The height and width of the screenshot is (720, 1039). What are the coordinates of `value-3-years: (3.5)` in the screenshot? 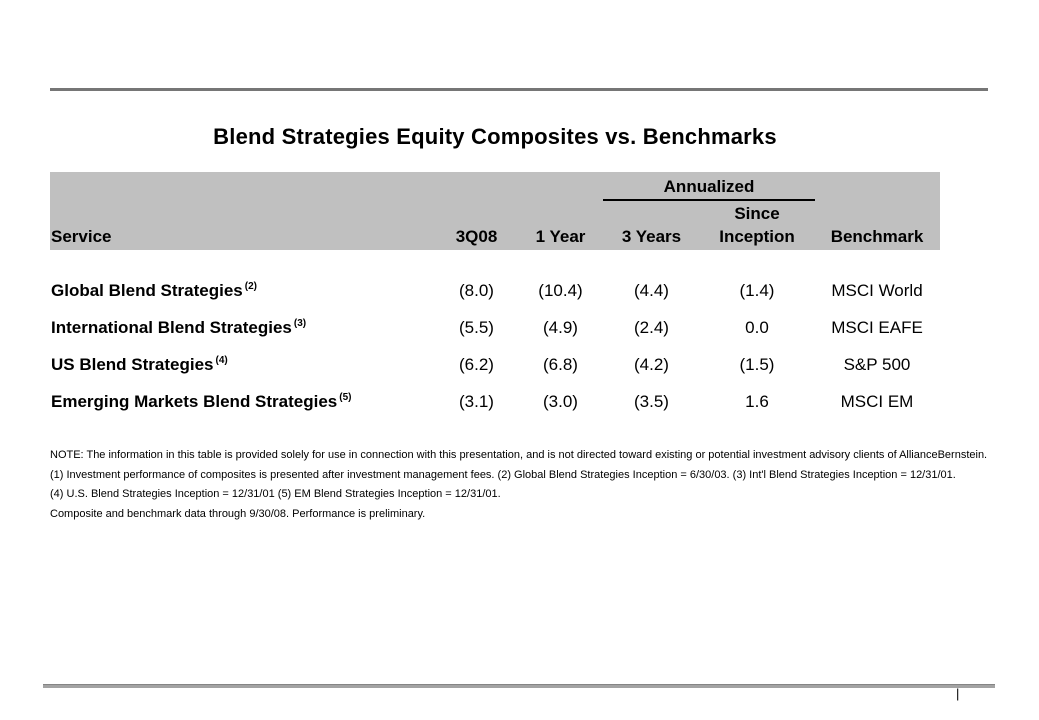 It's located at (651, 401).